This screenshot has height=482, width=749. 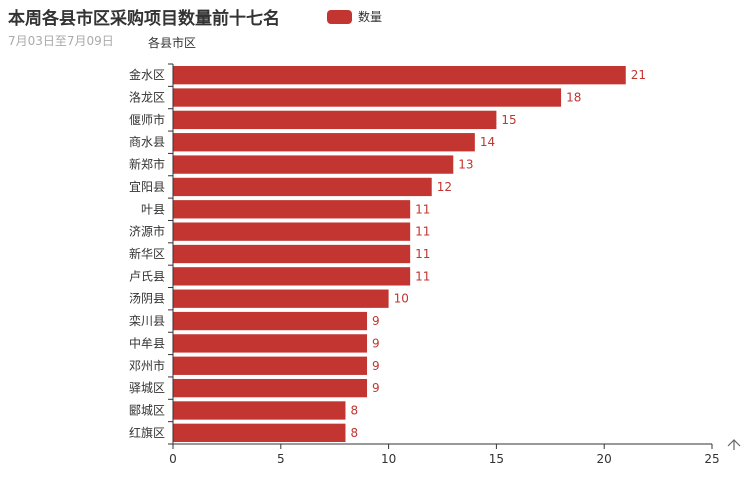 What do you see at coordinates (147, 388) in the screenshot?
I see `y-tick-label: 驿城区` at bounding box center [147, 388].